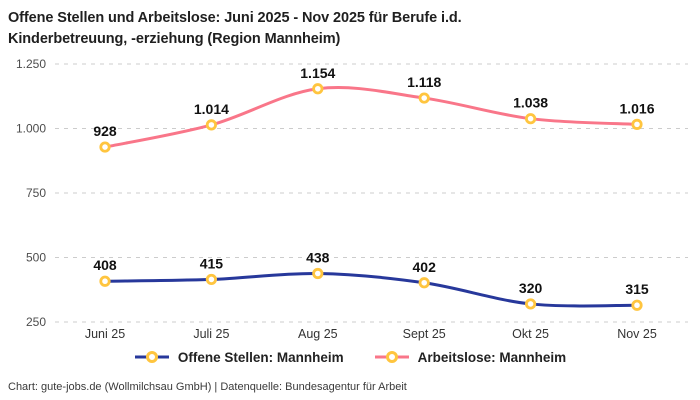  What do you see at coordinates (105, 334) in the screenshot?
I see `svg-text: Juni 25` at bounding box center [105, 334].